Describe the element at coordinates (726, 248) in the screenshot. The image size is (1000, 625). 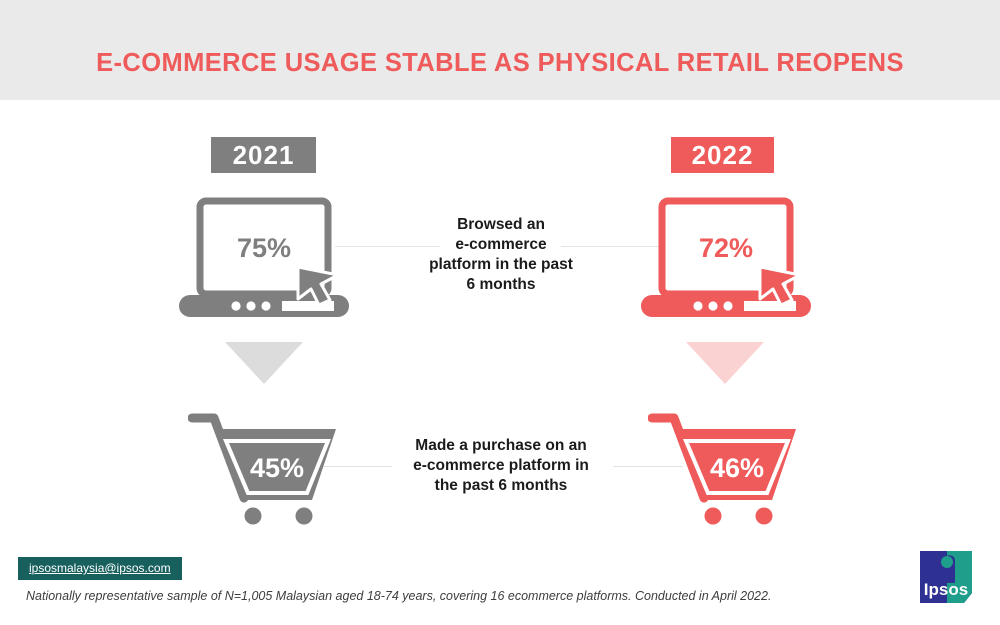
I see `value-2022-browsed: 72%` at that location.